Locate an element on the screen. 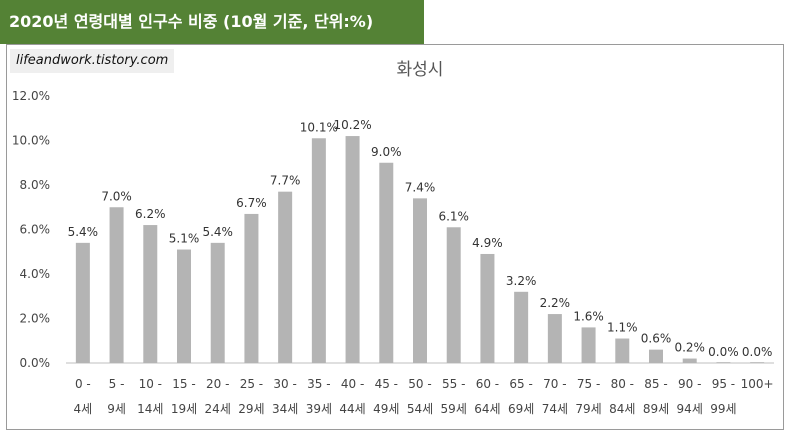 This screenshot has width=791, height=436. data-label: 0.6% is located at coordinates (656, 339).